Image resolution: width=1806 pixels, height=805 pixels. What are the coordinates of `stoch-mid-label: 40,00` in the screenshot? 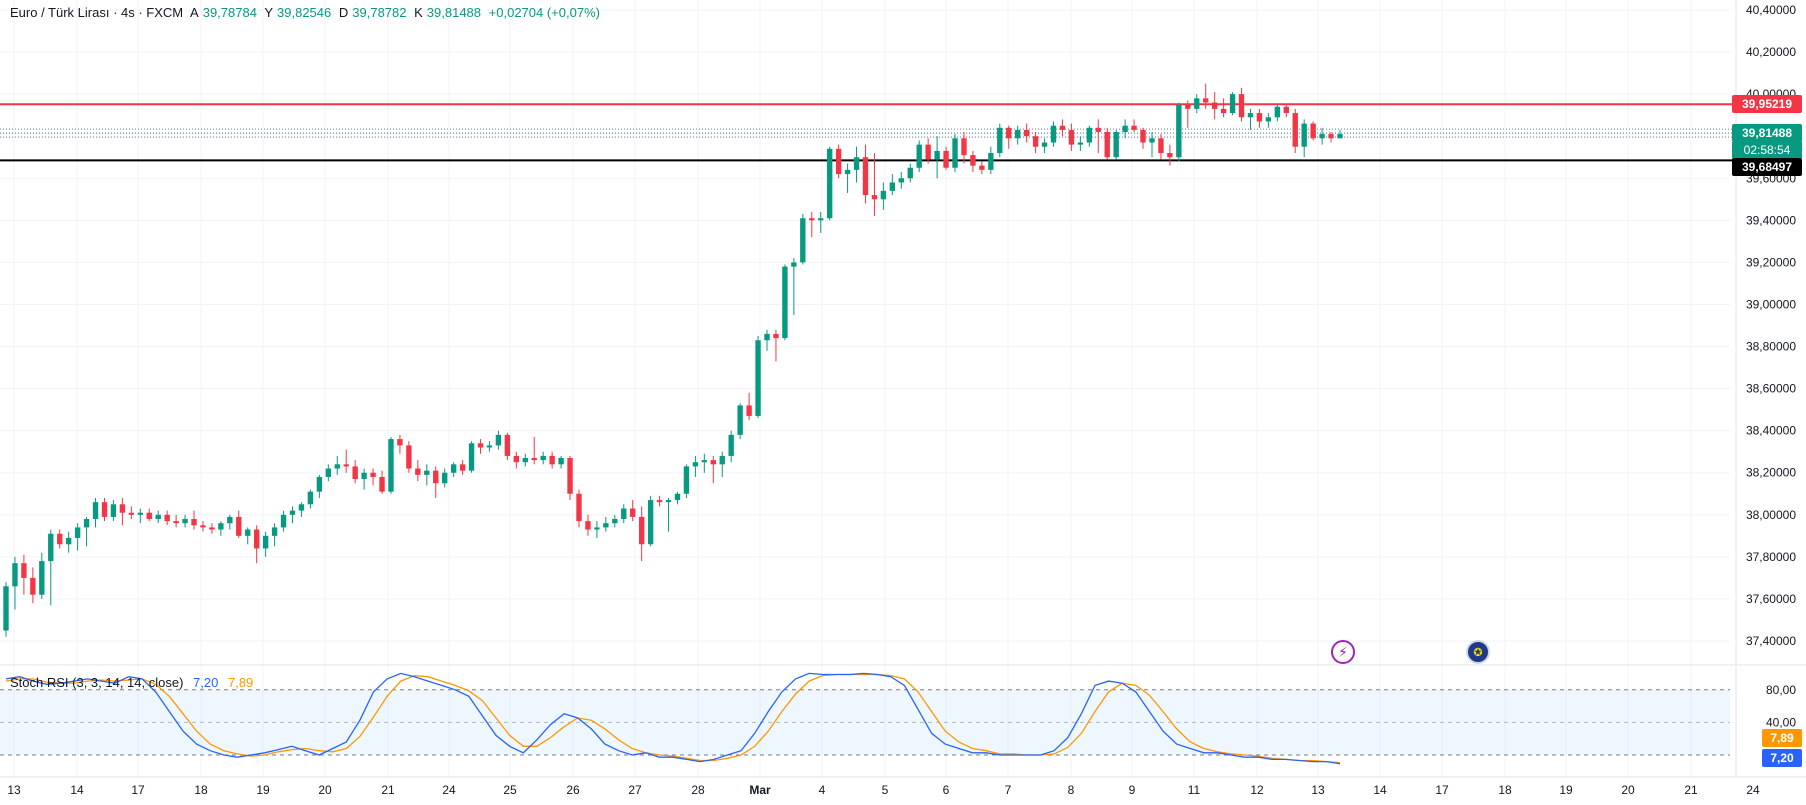 It's located at (1781, 722).